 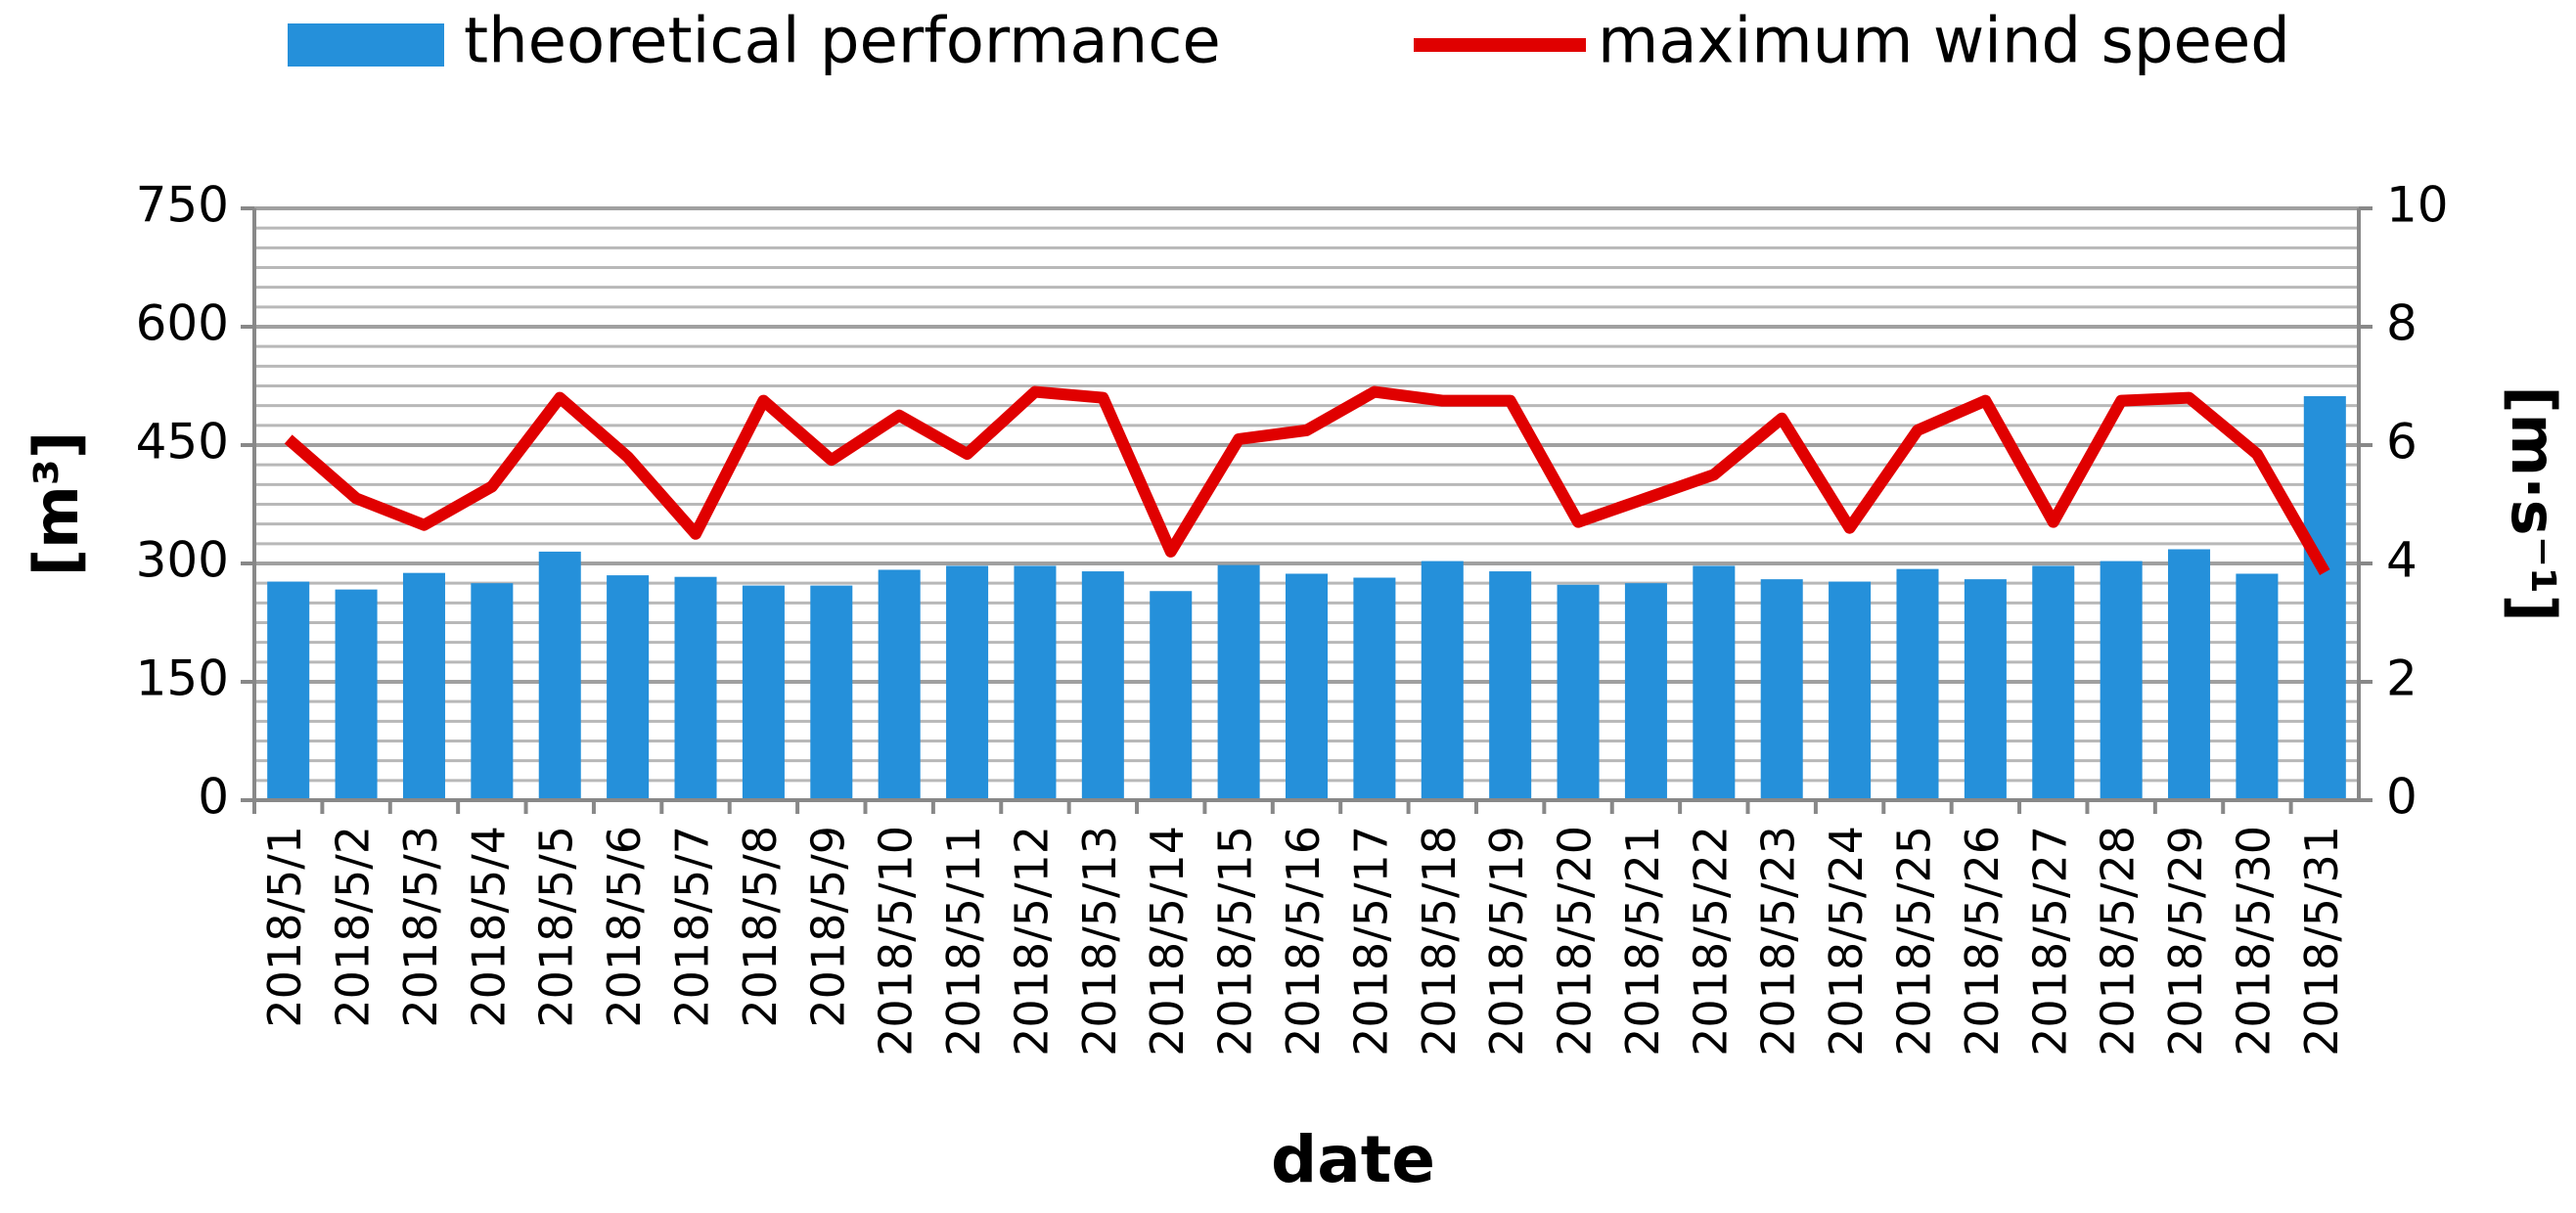 What do you see at coordinates (2049, 941) in the screenshot?
I see `x-tick-label: 2018/5/27` at bounding box center [2049, 941].